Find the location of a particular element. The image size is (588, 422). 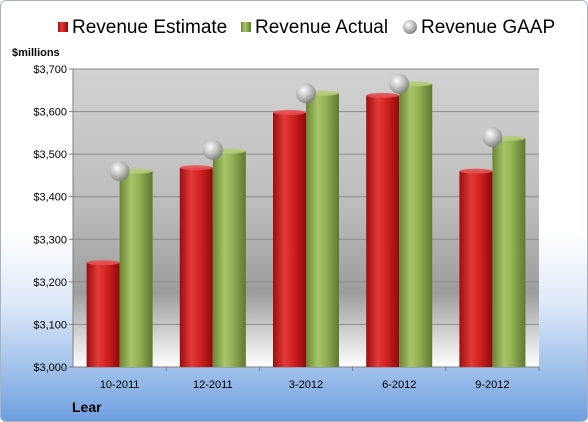

y-tick-label: $3,600 is located at coordinates (50, 113).